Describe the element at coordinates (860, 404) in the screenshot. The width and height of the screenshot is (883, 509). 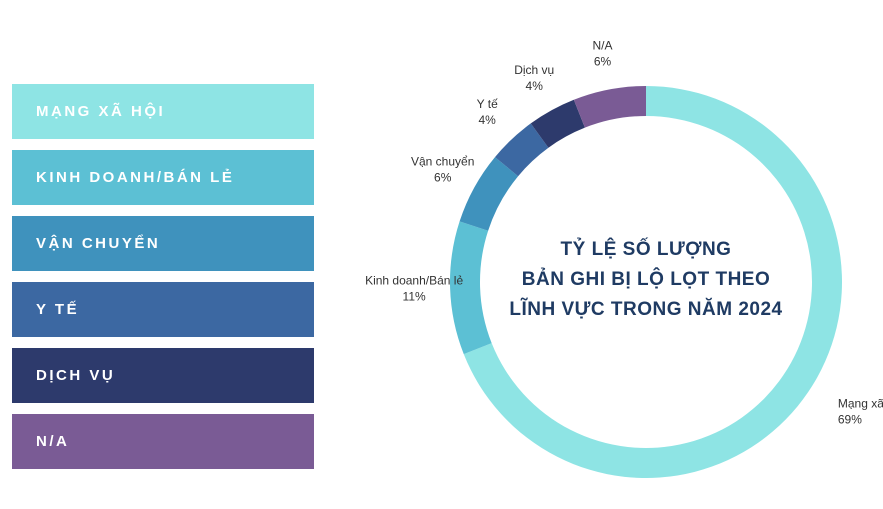
I see `slice-label: Mạng xã hội` at that location.